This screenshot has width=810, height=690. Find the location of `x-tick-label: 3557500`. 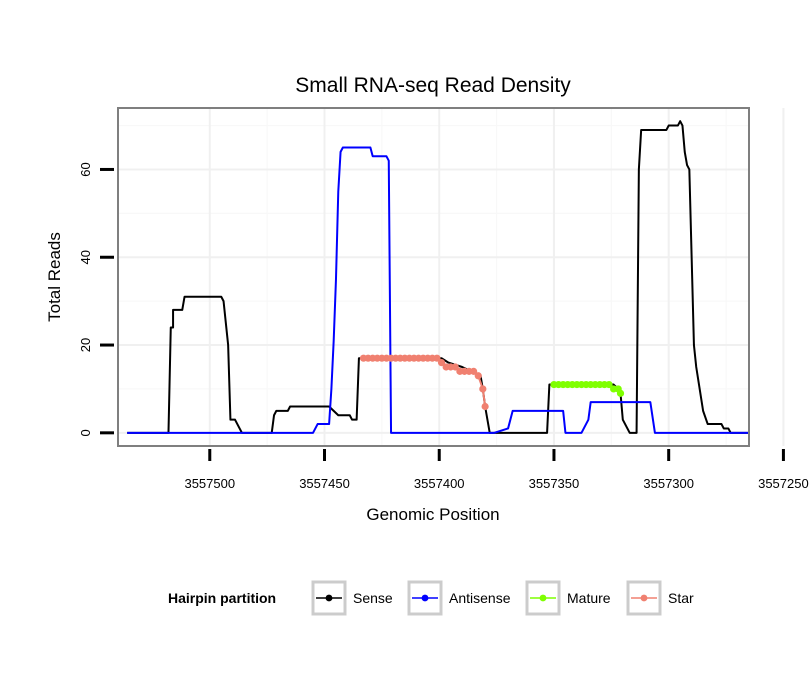

x-tick-label: 3557500 is located at coordinates (209, 483).